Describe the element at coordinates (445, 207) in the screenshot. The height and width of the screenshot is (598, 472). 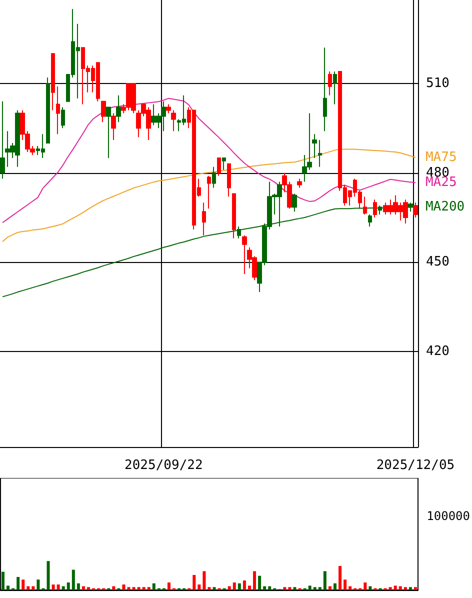
I see `series-label: MA200` at that location.